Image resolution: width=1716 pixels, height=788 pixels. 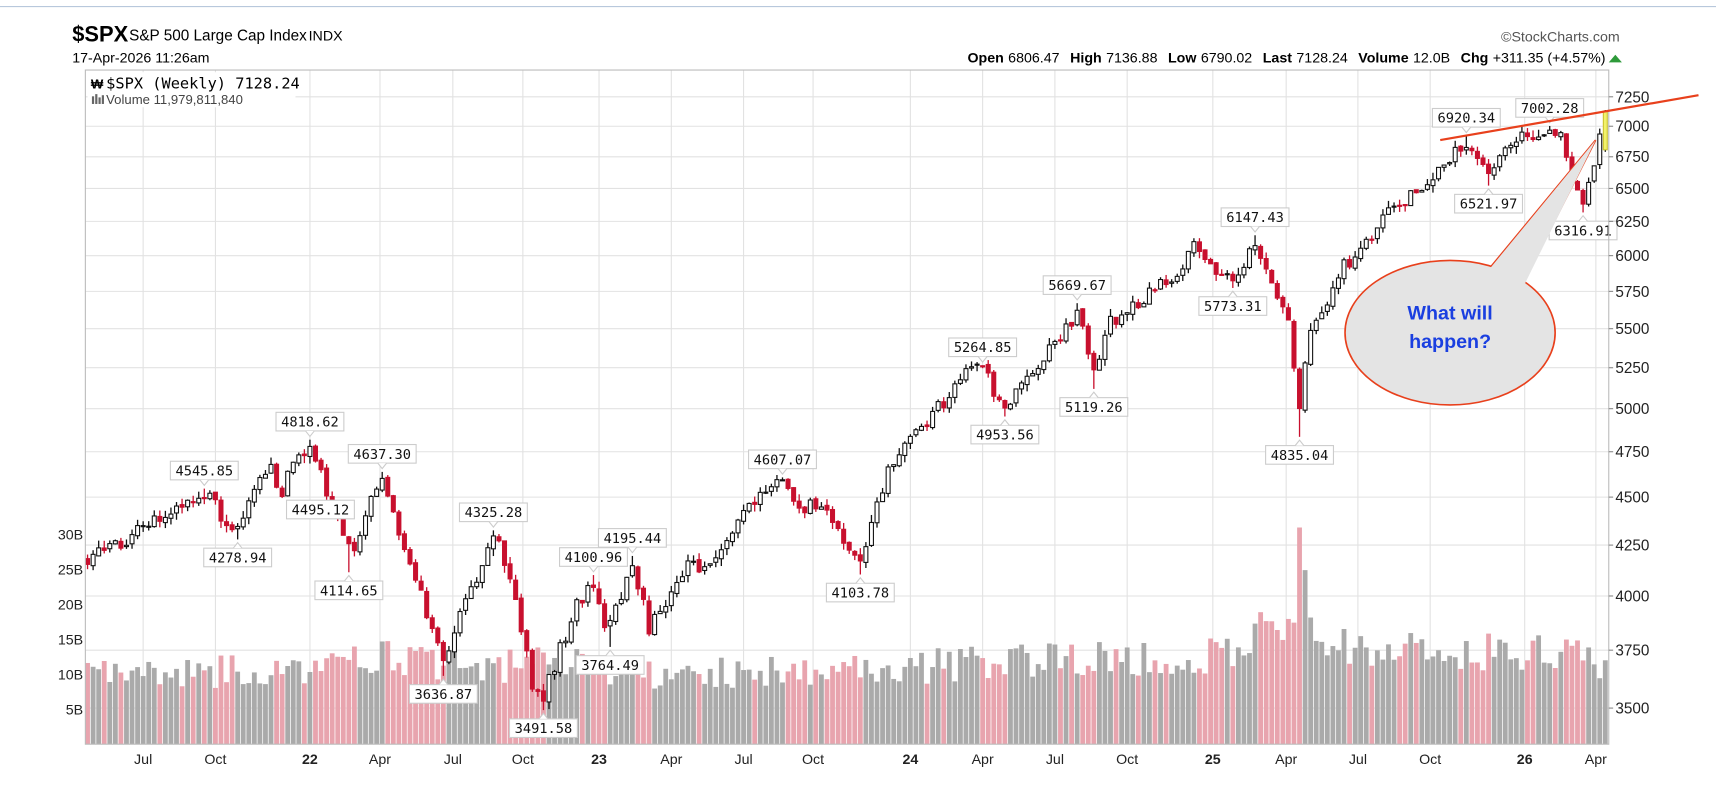 I want to click on y-tick-label: 4500, so click(x=1632, y=498).